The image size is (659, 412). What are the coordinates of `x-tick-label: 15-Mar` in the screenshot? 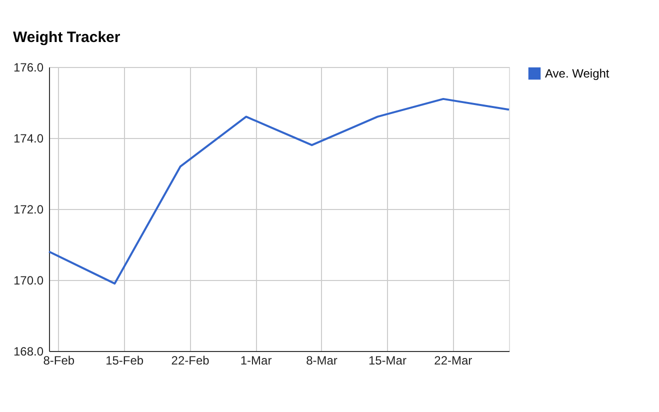 It's located at (387, 361).